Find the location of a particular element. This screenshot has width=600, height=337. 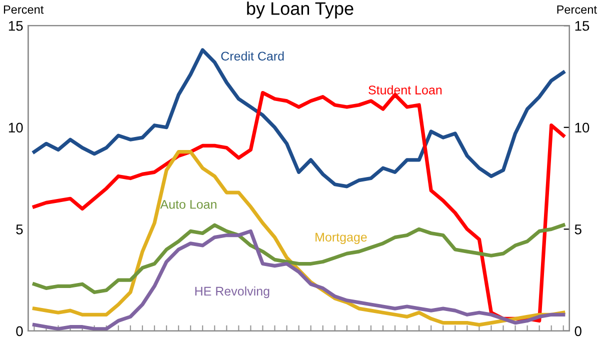

y2-tick-label: 10 is located at coordinates (582, 127).